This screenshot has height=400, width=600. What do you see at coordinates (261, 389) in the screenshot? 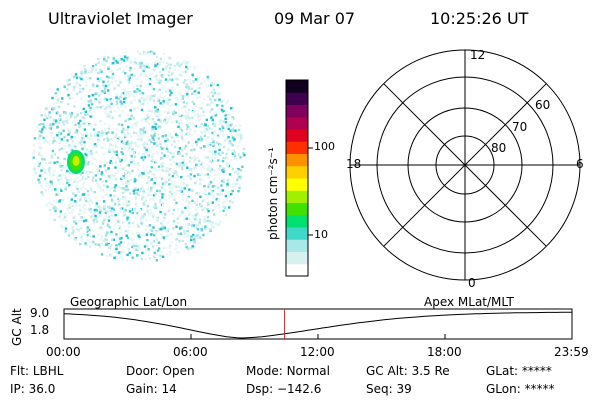
I see `status-key: Dsp:` at bounding box center [261, 389].